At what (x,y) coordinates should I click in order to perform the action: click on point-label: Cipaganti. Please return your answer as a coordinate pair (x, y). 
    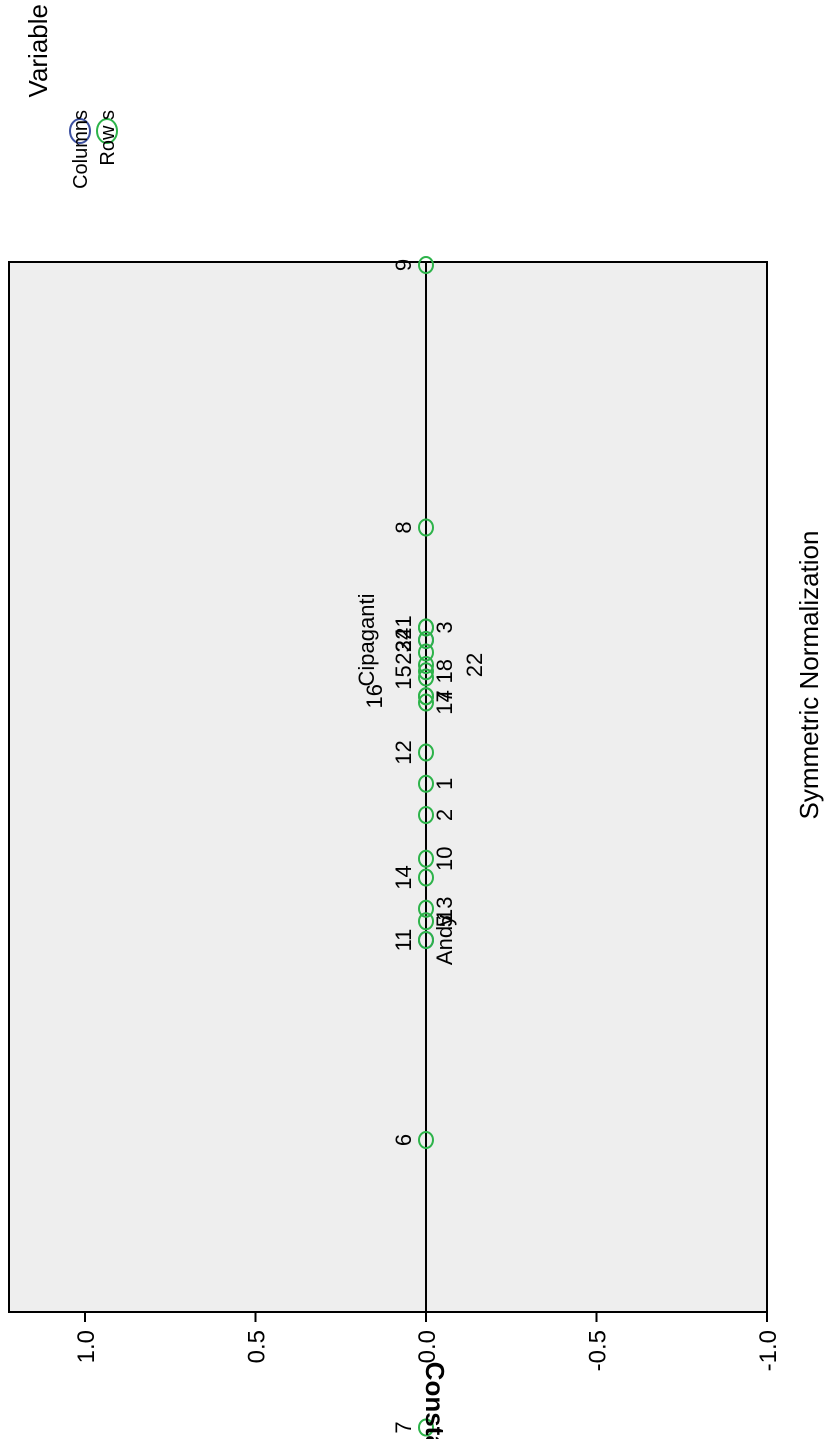
    Looking at the image, I should click on (366, 640).